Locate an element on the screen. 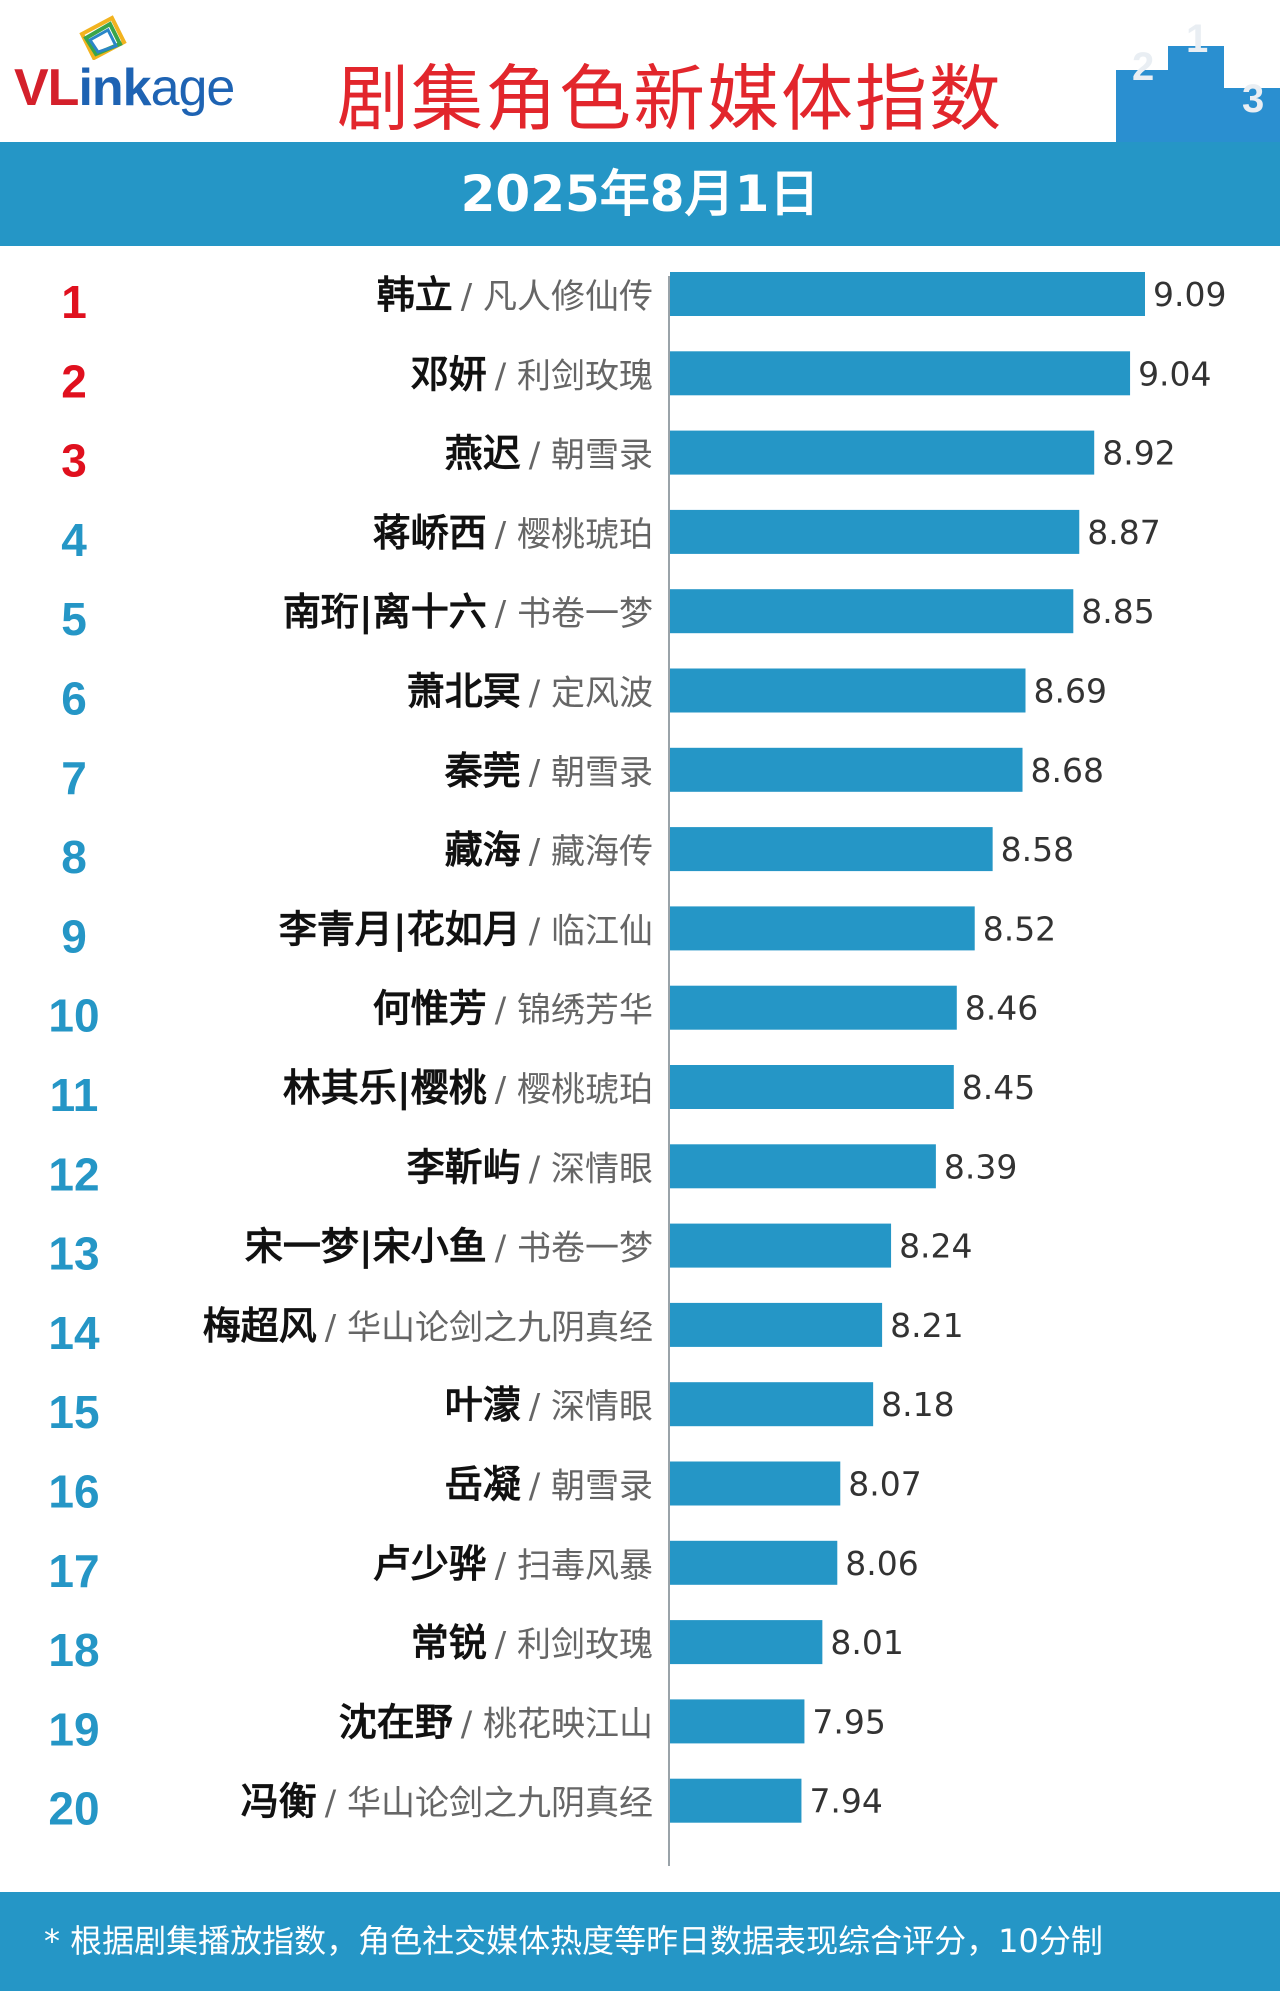 This screenshot has height=1991, width=1280. rank-number: 9 is located at coordinates (74, 936).